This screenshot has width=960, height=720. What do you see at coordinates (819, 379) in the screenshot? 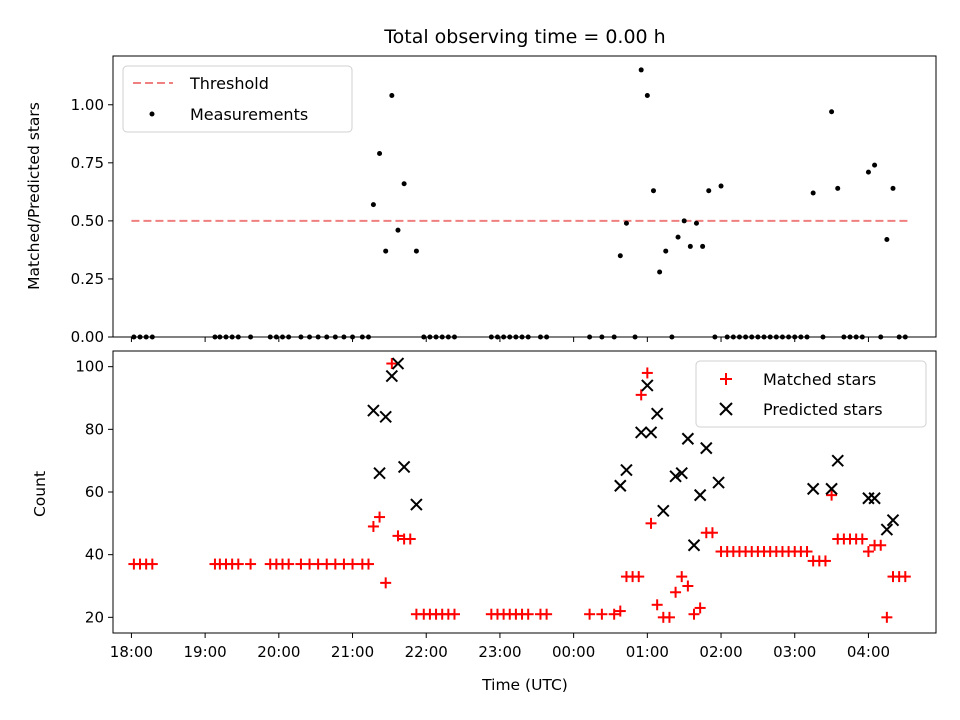
I see `legend-matched-label: Matched stars` at bounding box center [819, 379].